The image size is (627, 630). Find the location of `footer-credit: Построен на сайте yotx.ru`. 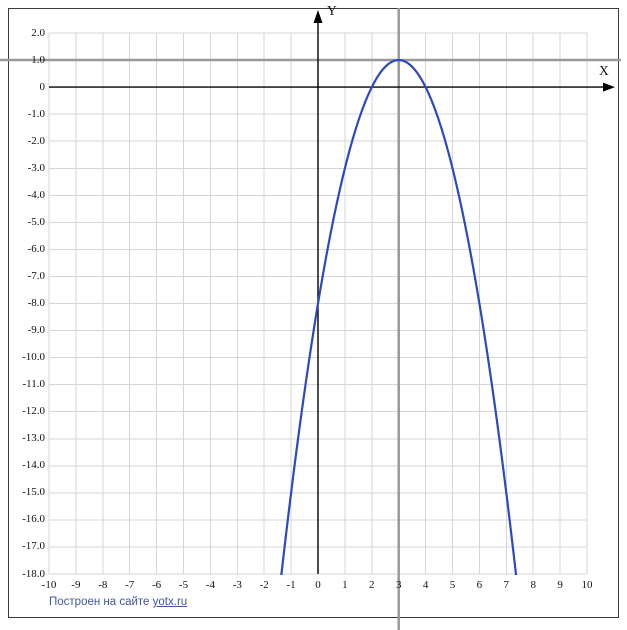

footer-credit: Построен на сайте yotx.ru is located at coordinates (118, 602).